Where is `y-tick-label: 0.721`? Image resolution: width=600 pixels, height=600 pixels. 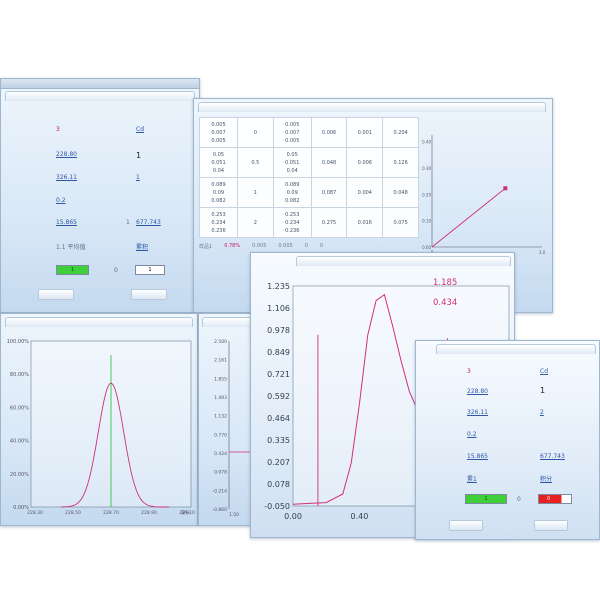
y-tick-label: 0.721 is located at coordinates (278, 374).